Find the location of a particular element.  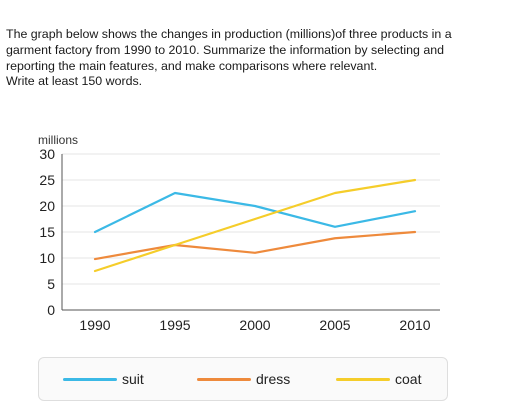

series-line-coat is located at coordinates (255, 225).